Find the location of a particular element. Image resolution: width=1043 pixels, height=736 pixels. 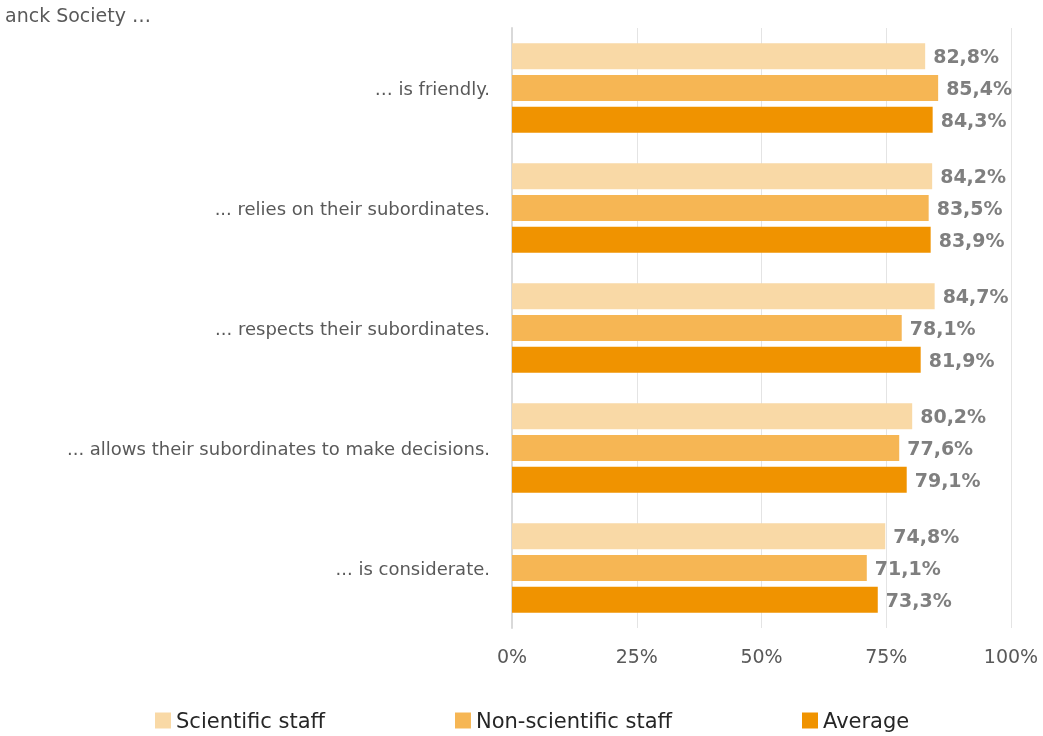

x-tick-label: 0% is located at coordinates (512, 655).